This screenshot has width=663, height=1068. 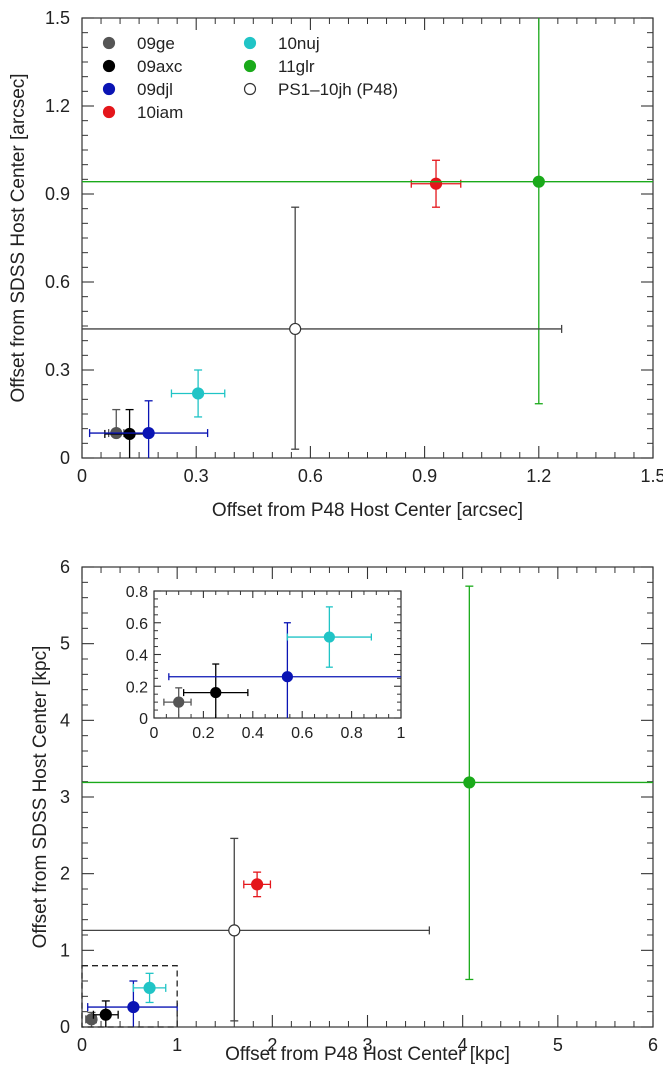 What do you see at coordinates (351, 733) in the screenshot?
I see `inset-x-tick-label: 0.8` at bounding box center [351, 733].